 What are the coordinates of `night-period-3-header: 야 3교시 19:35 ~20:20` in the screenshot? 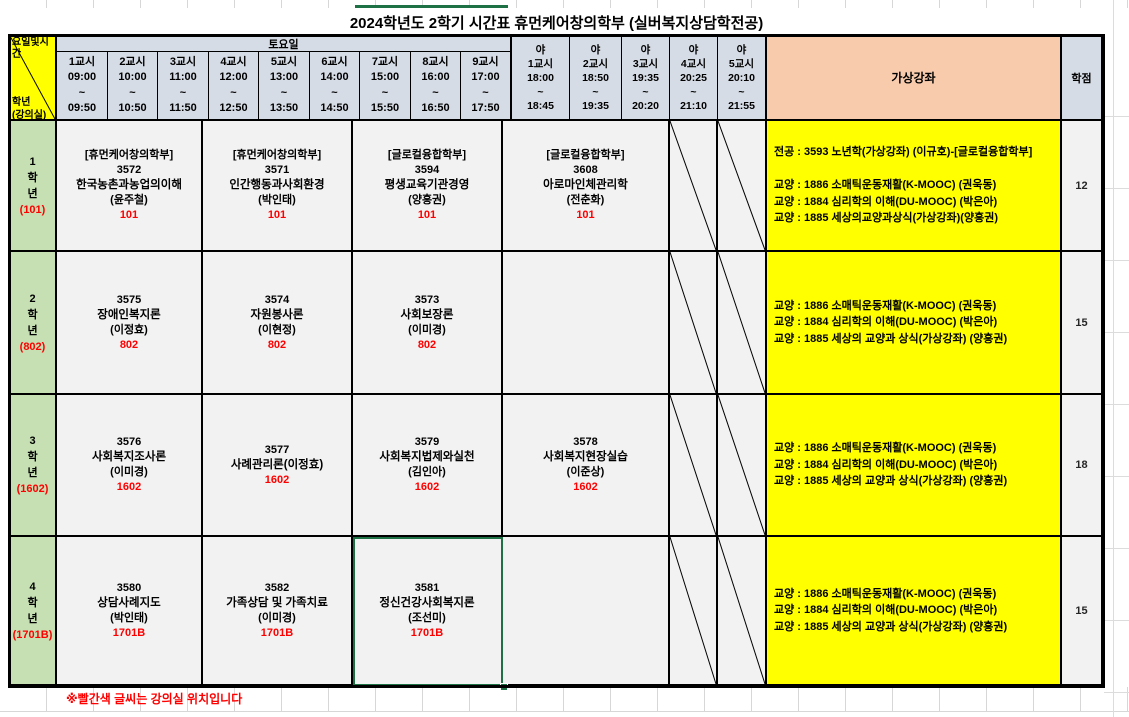 It's located at (646, 78).